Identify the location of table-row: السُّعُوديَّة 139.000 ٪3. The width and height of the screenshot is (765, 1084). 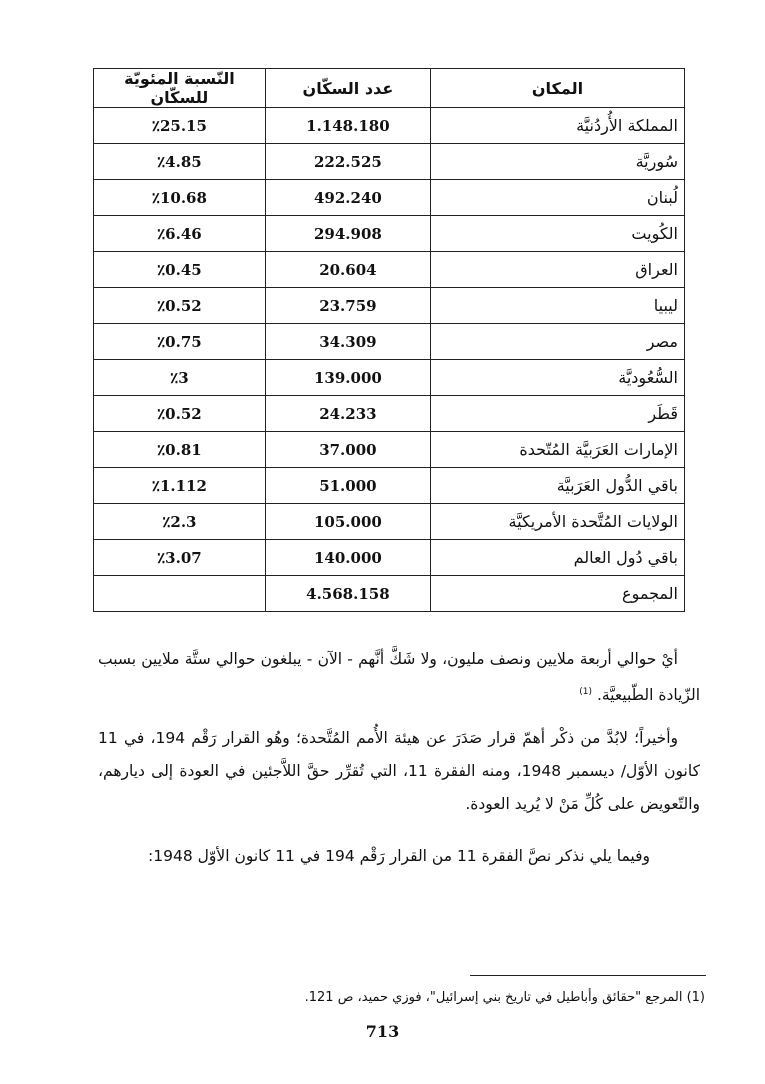
(389, 377).